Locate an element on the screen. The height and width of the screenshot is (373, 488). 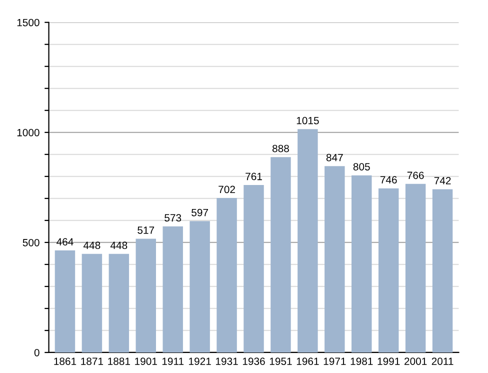
data-label: 766 is located at coordinates (415, 176).